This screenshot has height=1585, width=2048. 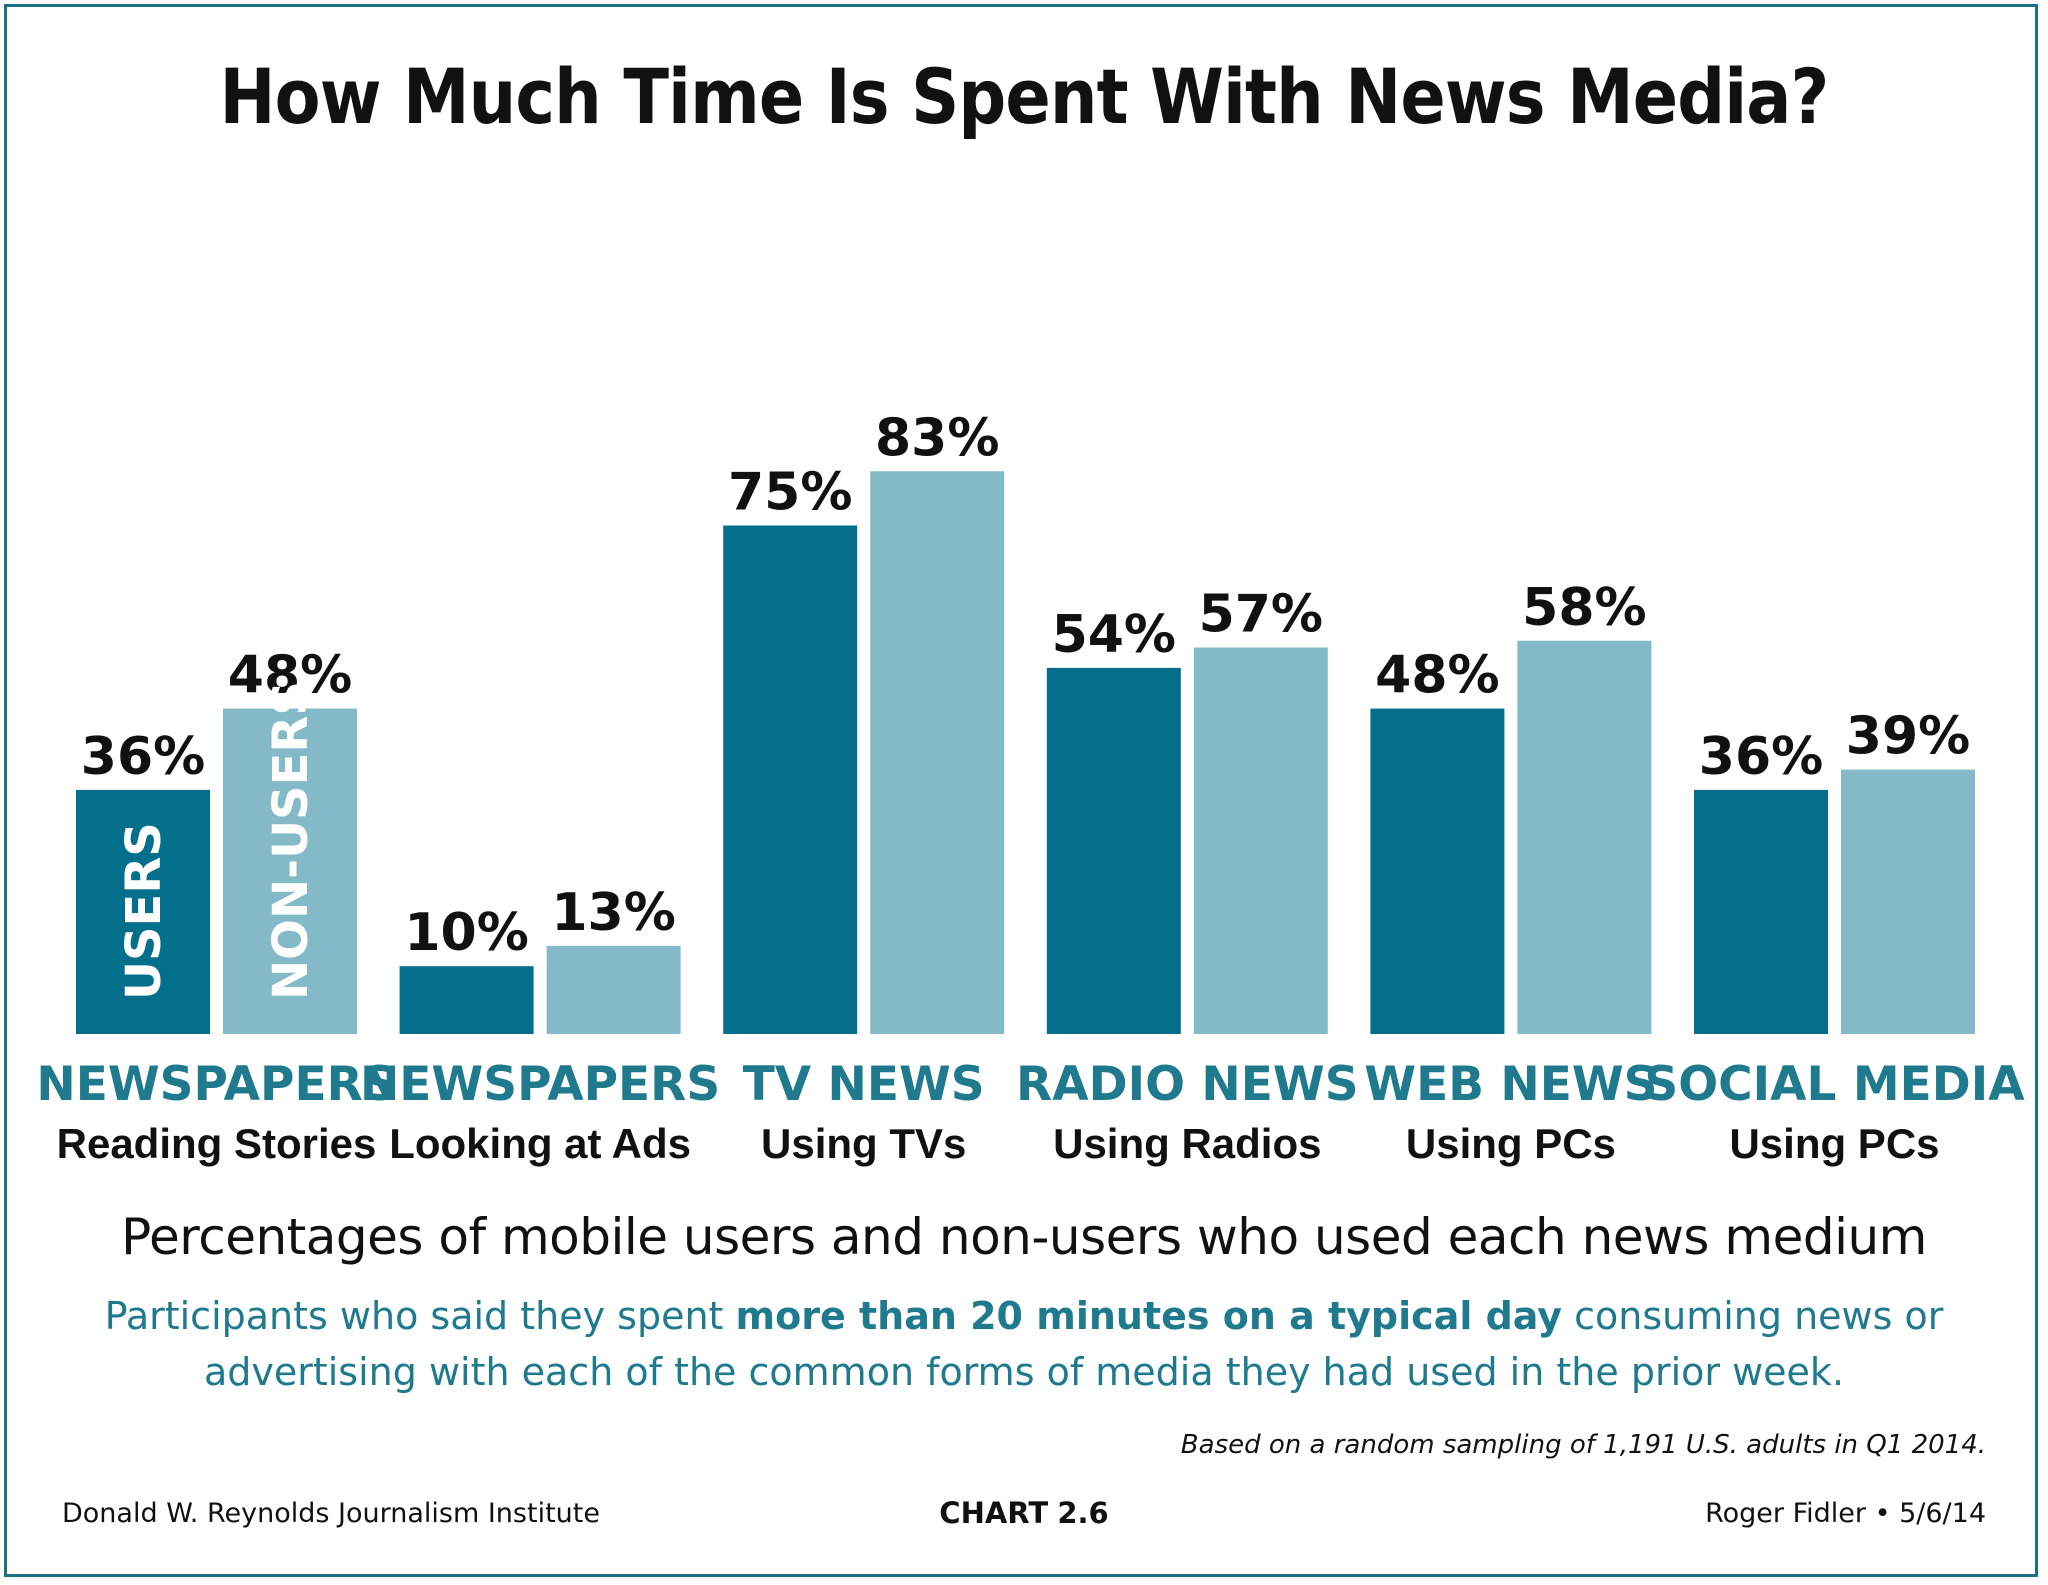 I want to click on value-label-non-users-2: 83%, so click(x=937, y=438).